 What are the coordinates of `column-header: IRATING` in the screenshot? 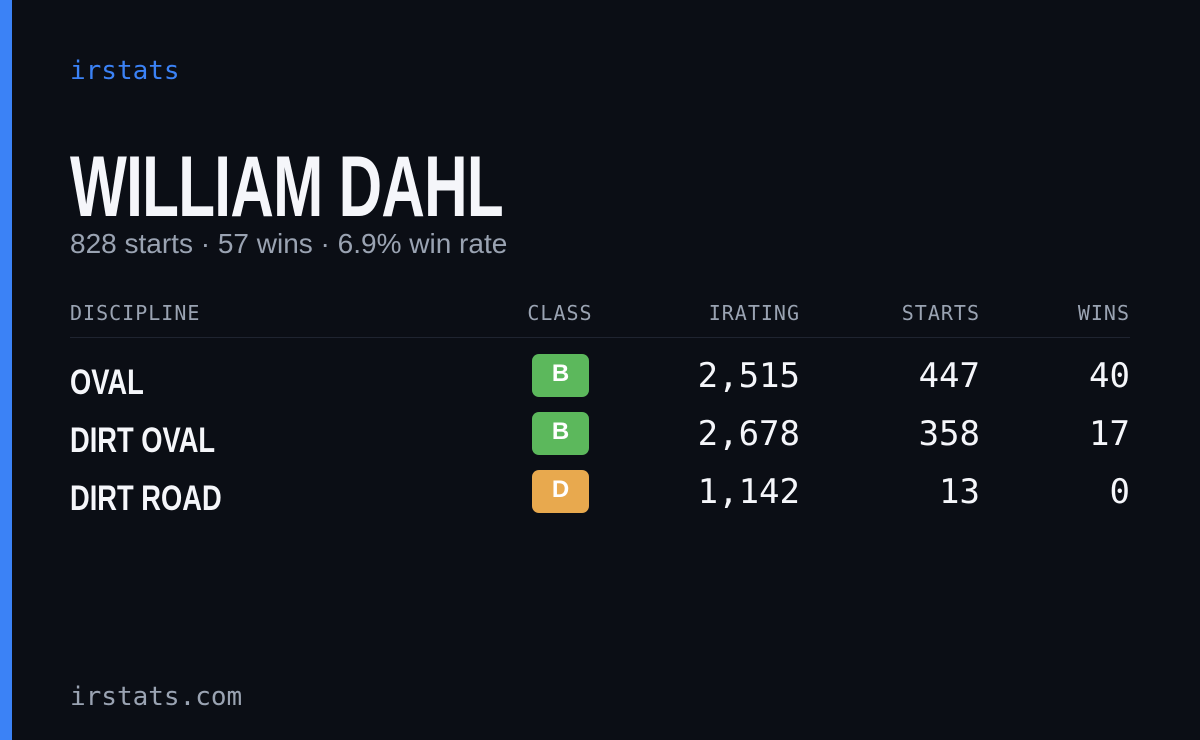 It's located at (754, 313).